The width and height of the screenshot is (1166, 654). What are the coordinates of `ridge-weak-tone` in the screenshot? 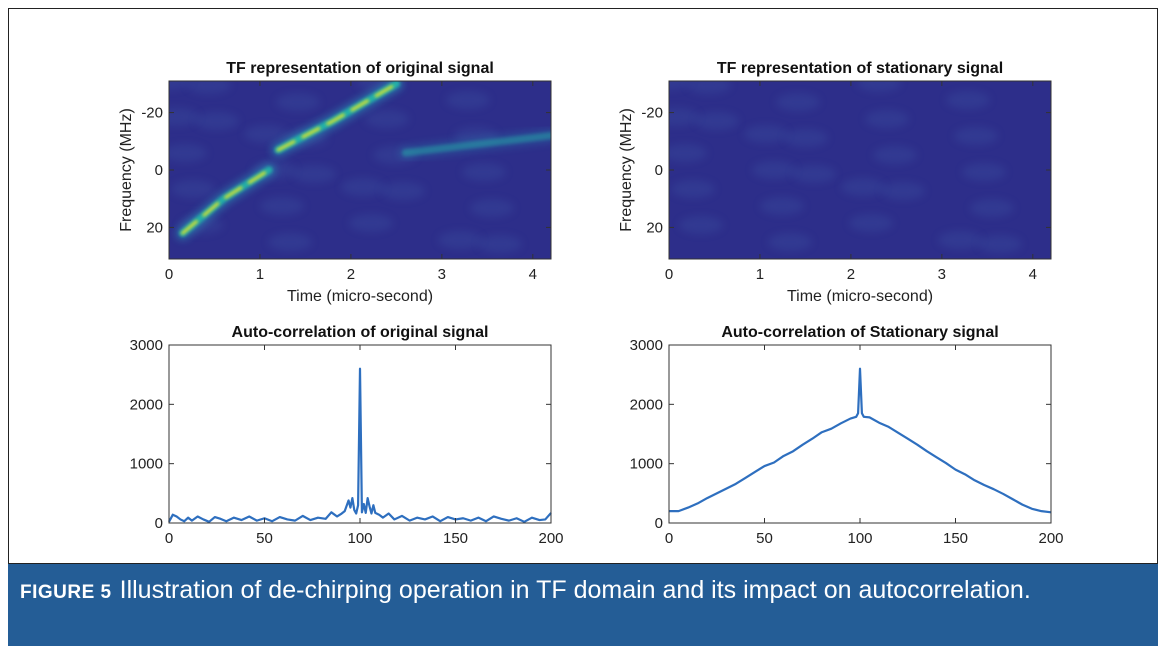 It's located at (476, 144).